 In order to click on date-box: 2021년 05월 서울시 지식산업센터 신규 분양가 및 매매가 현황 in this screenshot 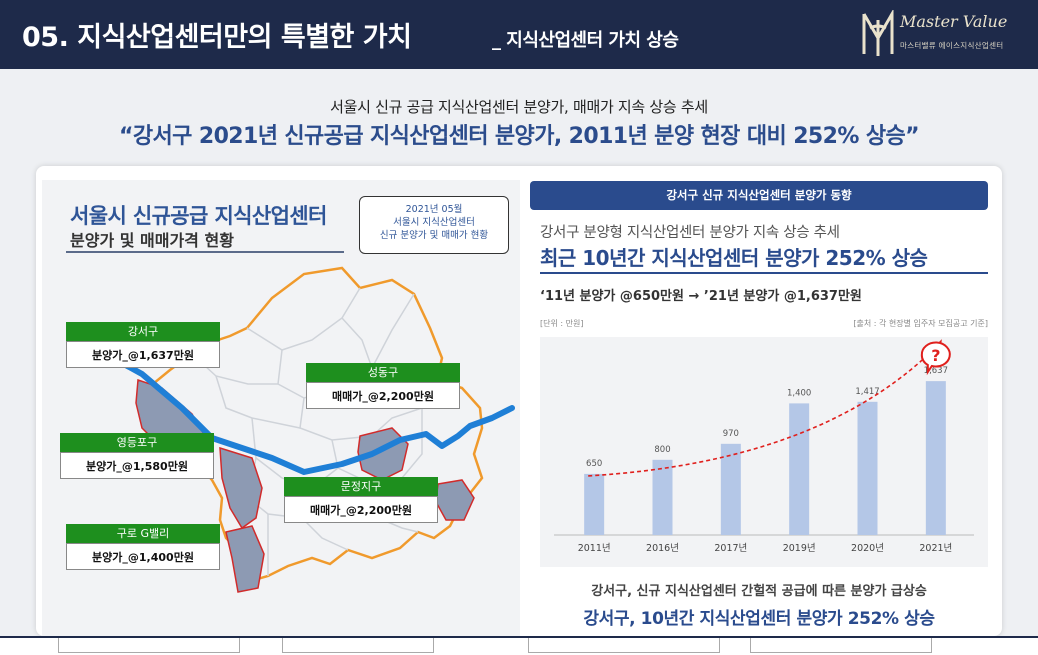, I will do `click(434, 225)`.